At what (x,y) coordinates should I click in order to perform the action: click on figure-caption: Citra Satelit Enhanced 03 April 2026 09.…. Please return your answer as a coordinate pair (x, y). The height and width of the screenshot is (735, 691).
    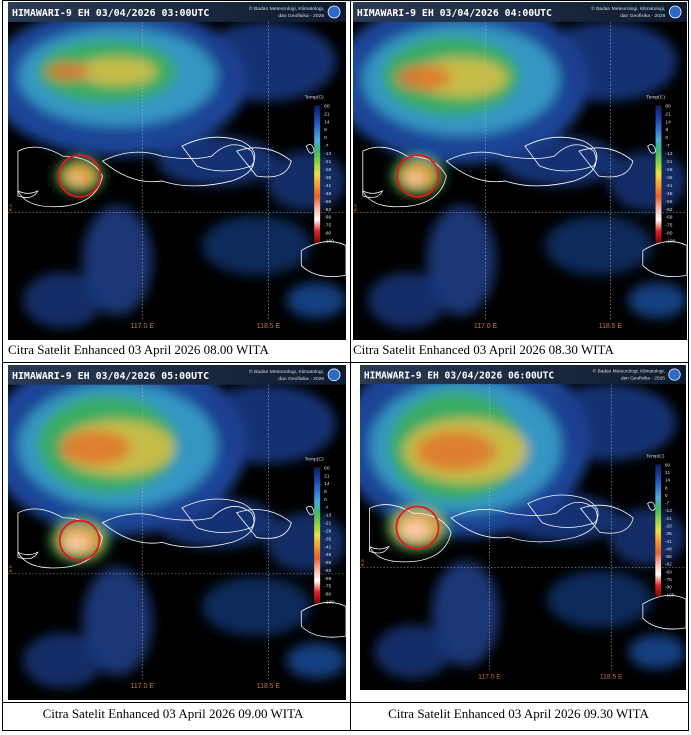
    Looking at the image, I should click on (173, 713).